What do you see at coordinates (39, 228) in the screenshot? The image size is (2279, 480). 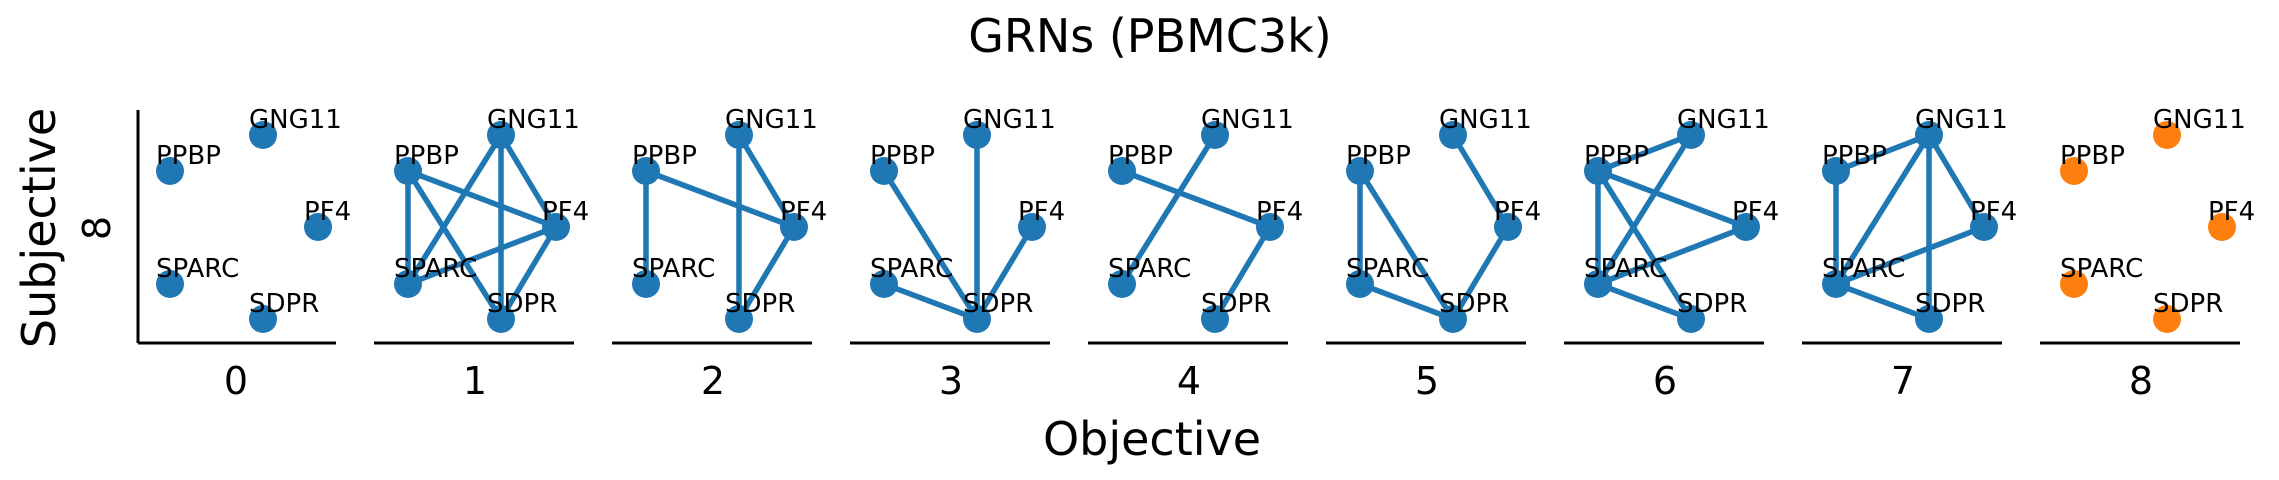 I see `y-axis-label: Subjective` at bounding box center [39, 228].